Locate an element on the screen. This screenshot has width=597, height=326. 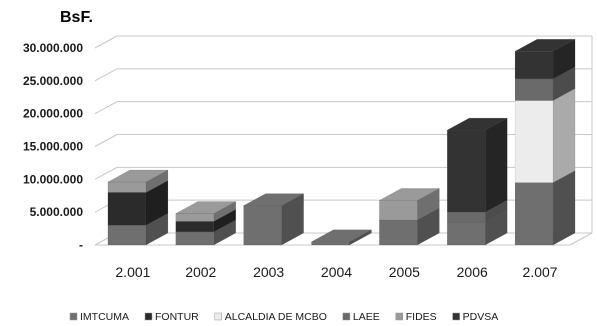
x-category-label: 2002 is located at coordinates (200, 272).